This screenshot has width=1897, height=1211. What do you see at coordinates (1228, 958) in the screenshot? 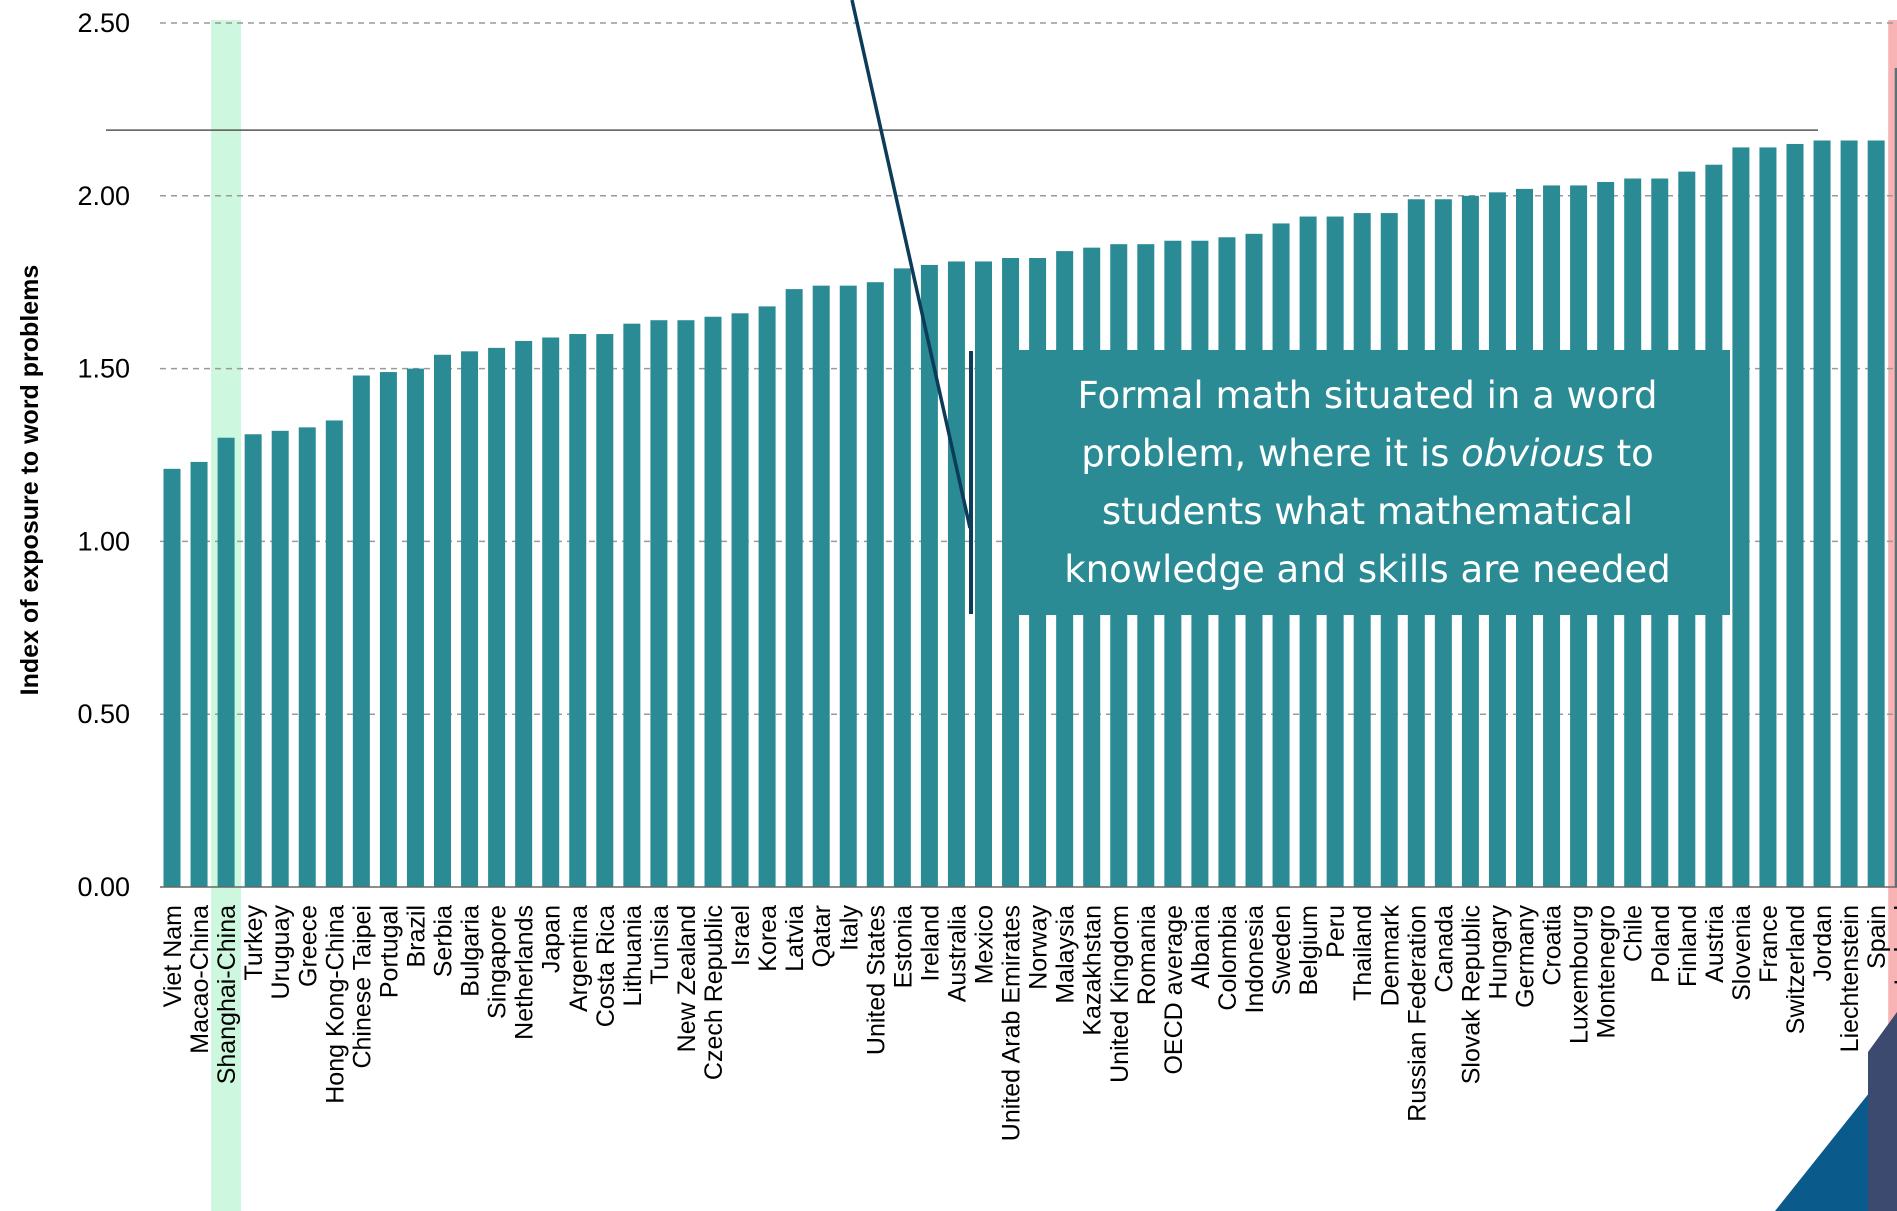
I see `category-label: Colombia` at bounding box center [1228, 958].